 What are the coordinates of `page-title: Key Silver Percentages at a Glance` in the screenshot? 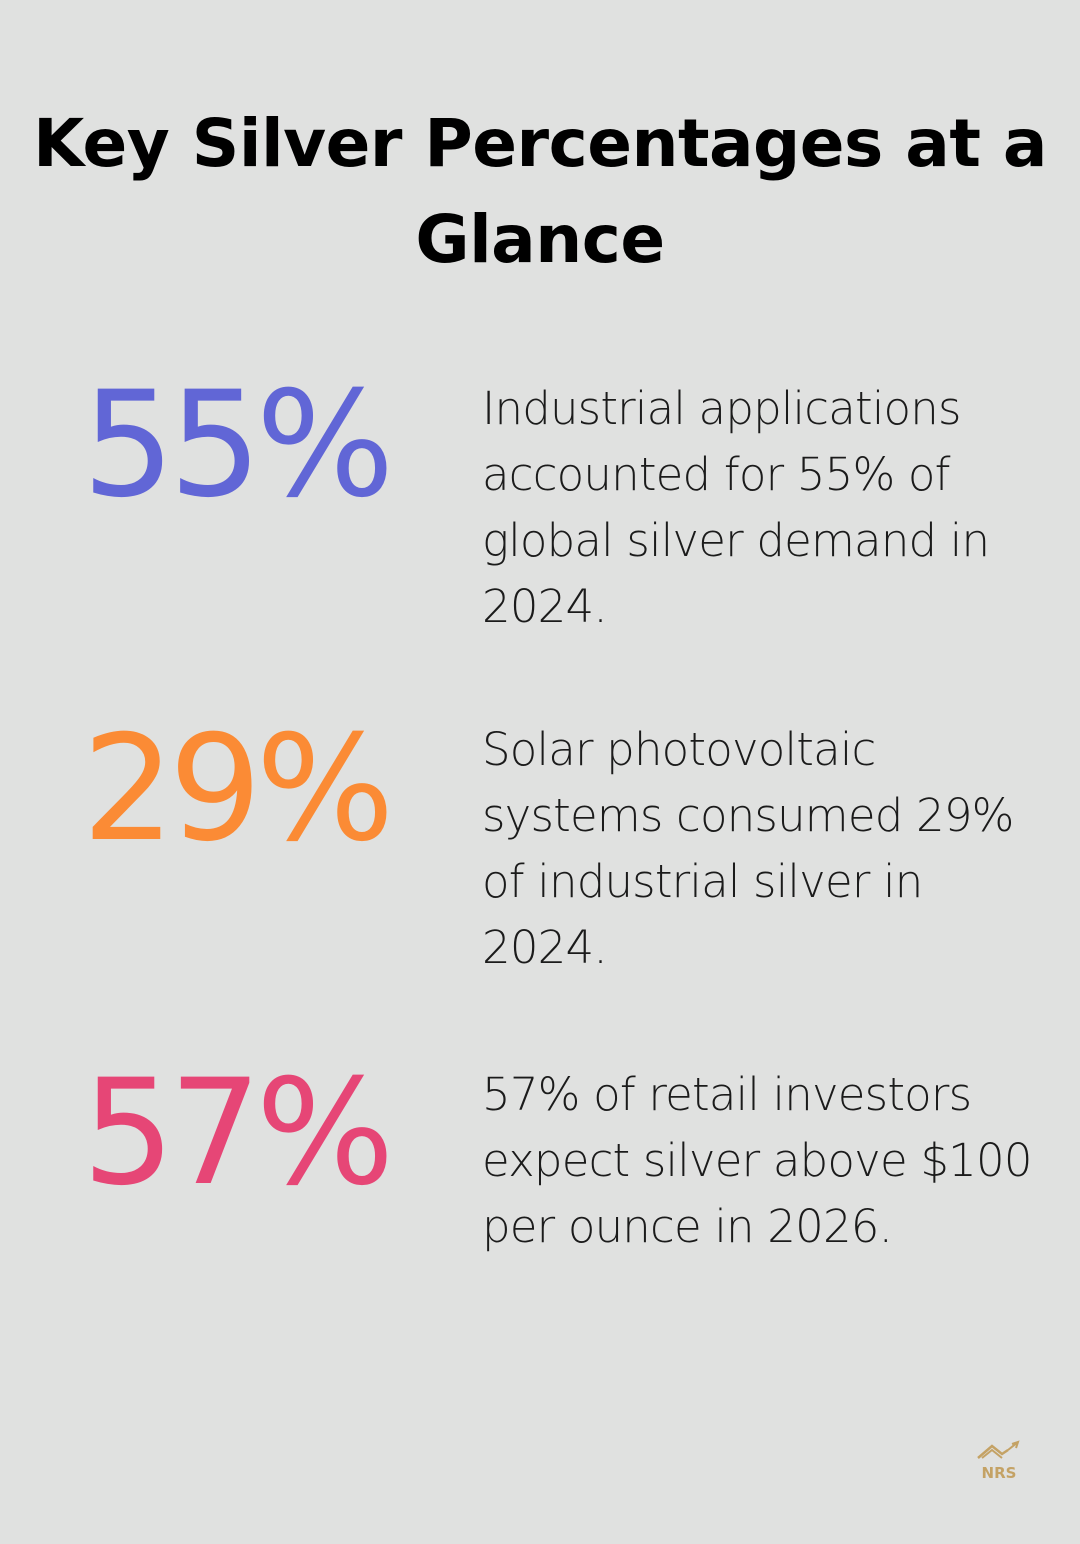 It's located at (540, 191).